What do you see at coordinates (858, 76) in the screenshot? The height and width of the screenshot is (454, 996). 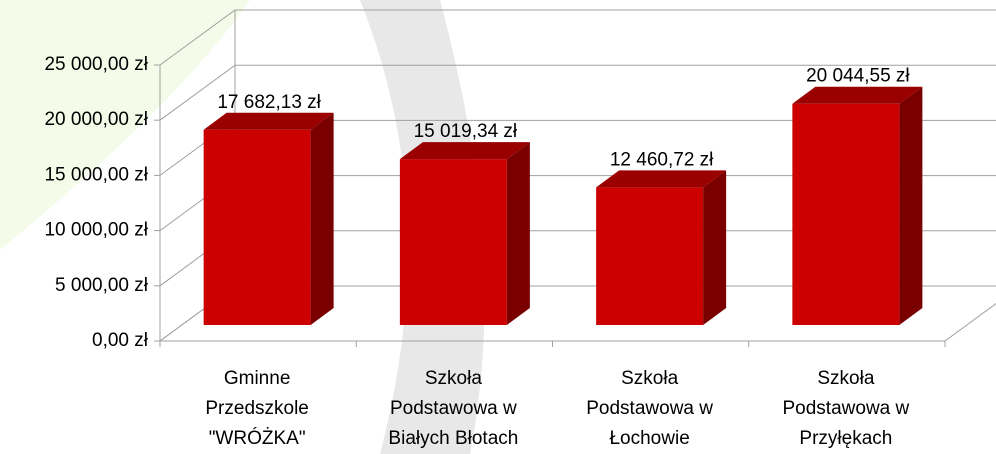 I see `value-label: 20 044,55 zł` at bounding box center [858, 76].